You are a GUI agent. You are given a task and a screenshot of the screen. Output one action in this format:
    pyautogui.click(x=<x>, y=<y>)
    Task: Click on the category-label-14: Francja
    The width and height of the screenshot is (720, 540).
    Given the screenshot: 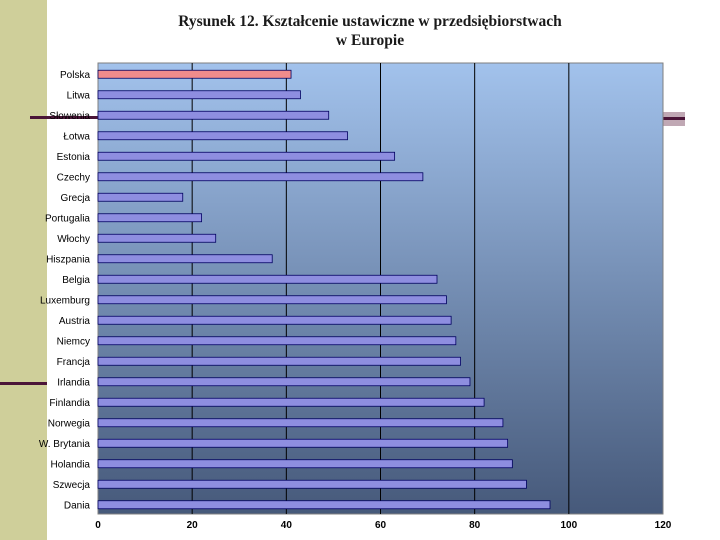 What is the action you would take?
    pyautogui.click(x=74, y=362)
    